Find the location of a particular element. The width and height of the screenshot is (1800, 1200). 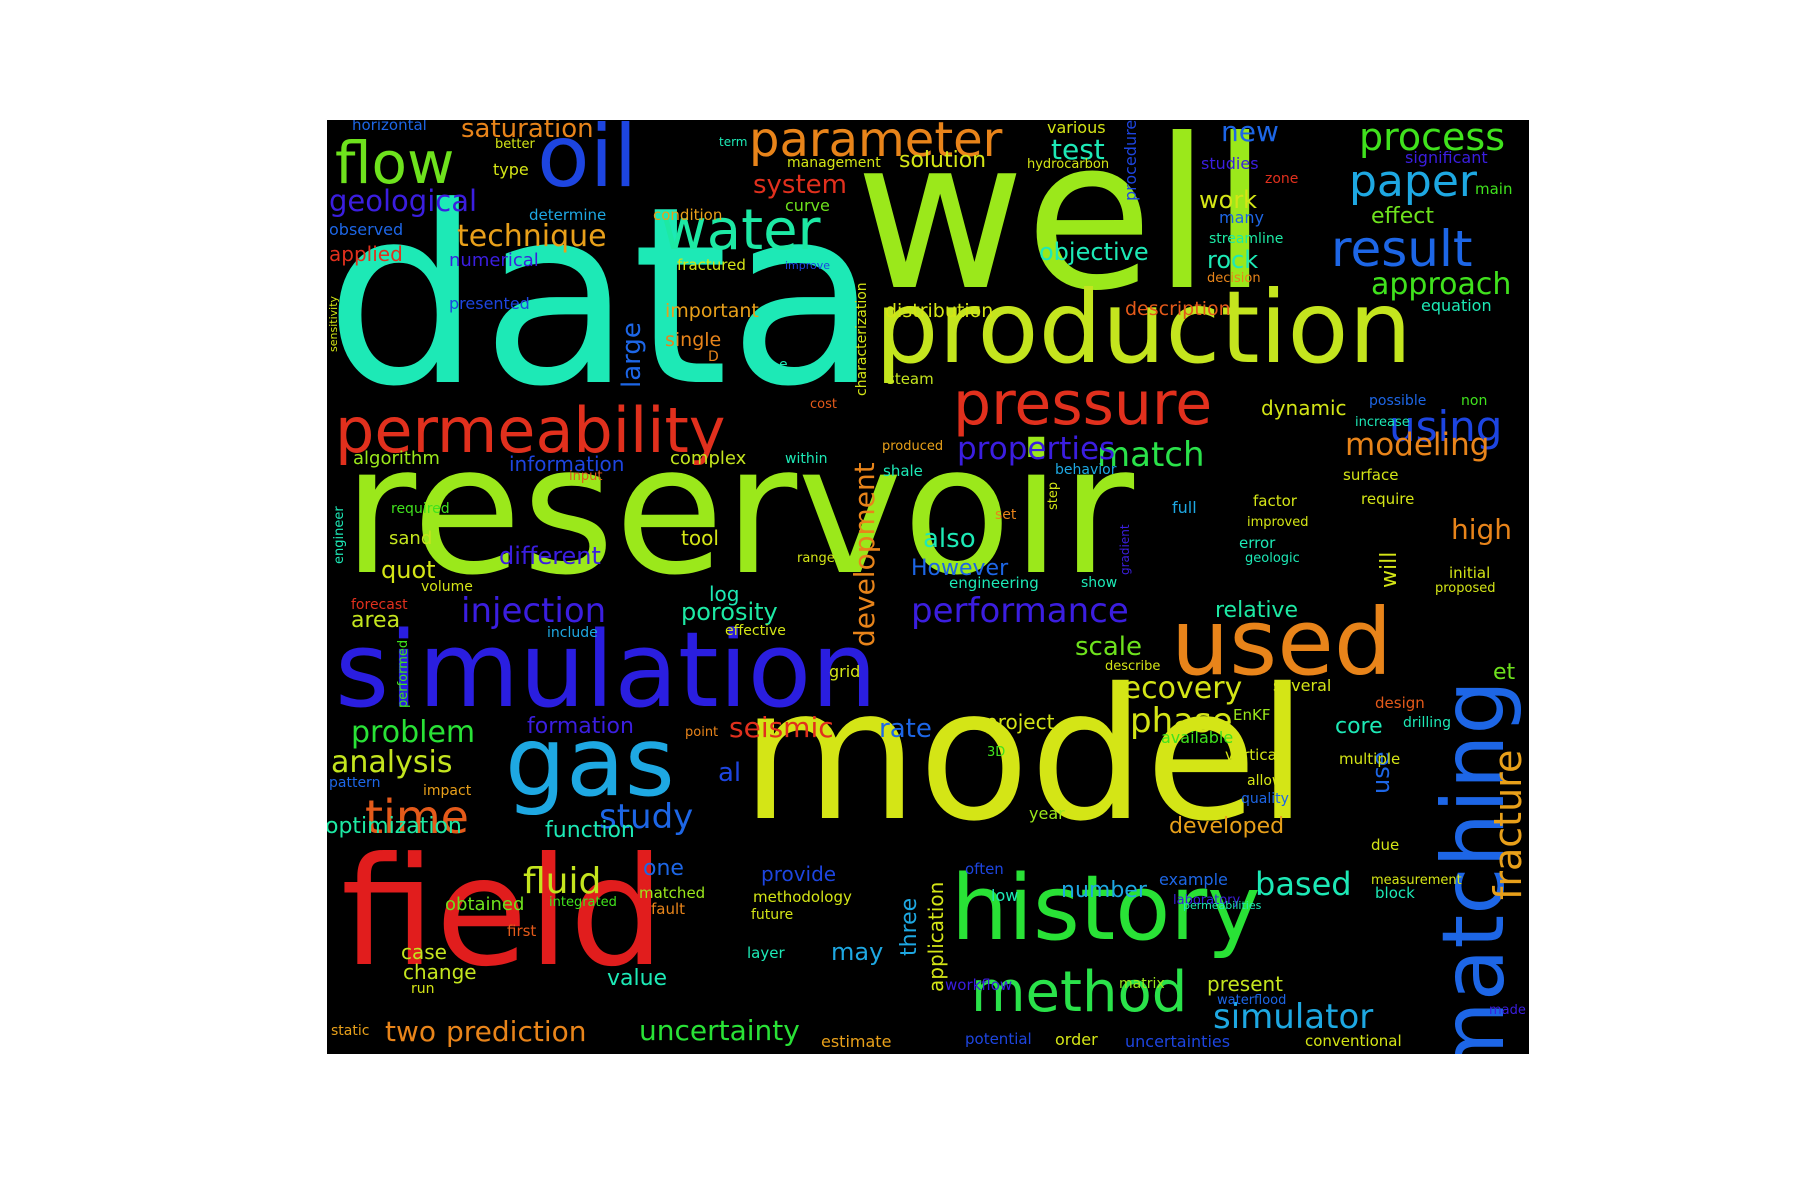

word-quot: quot is located at coordinates (408, 570).